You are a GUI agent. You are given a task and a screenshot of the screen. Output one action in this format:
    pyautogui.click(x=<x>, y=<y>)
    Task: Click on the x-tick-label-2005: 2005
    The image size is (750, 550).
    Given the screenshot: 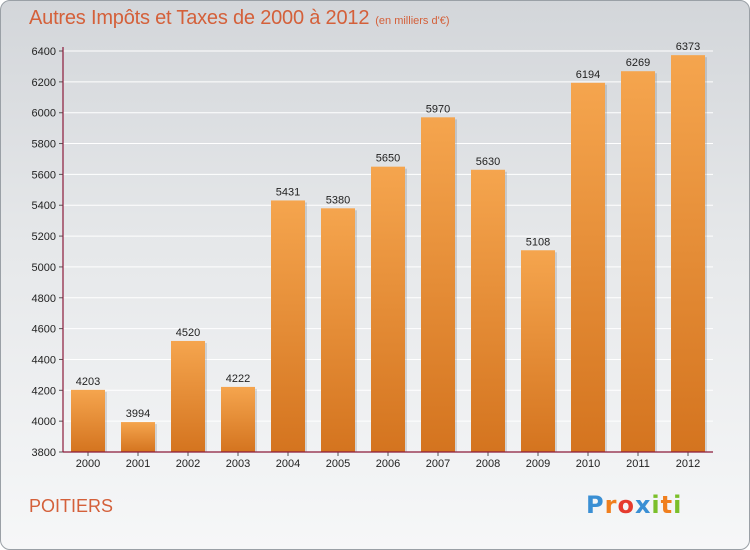 What is the action you would take?
    pyautogui.click(x=338, y=464)
    